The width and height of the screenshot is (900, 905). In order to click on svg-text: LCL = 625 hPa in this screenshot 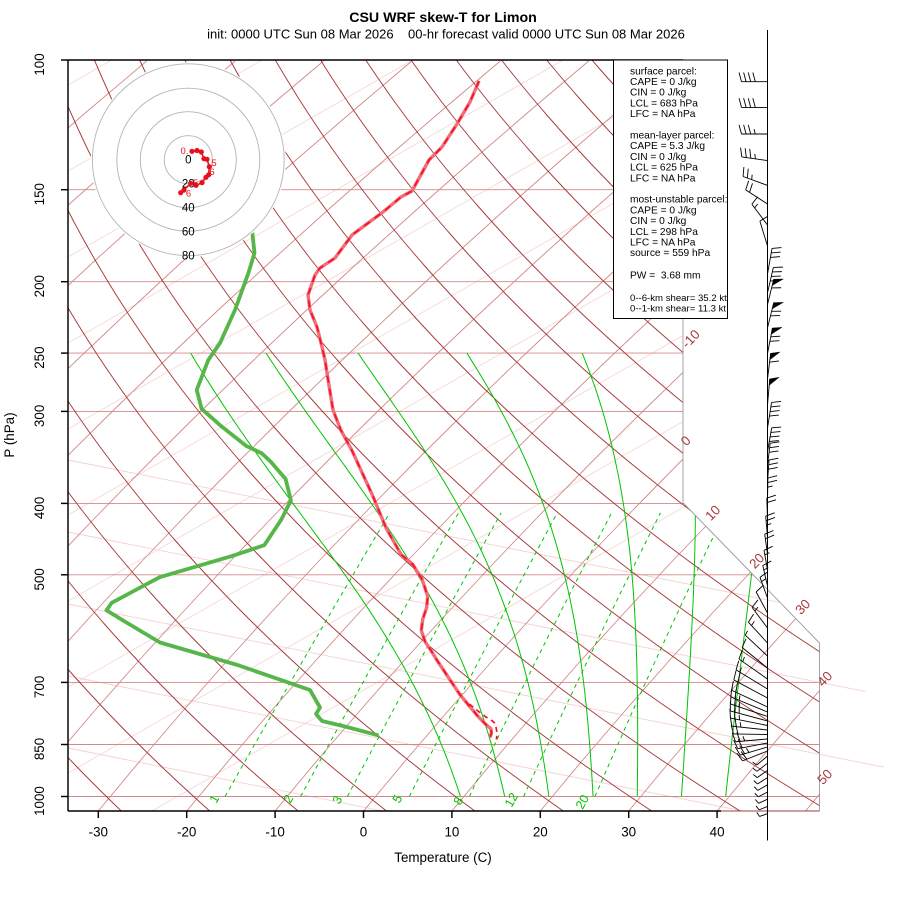, I will do `click(664, 168)`.